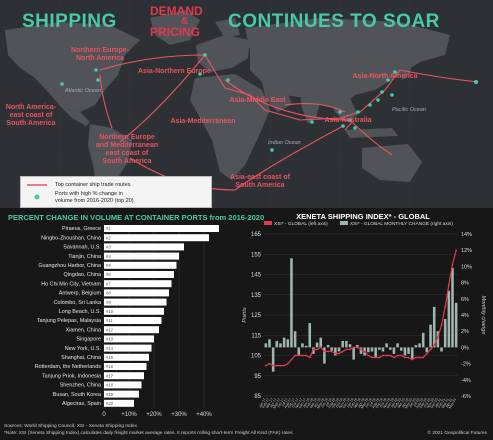 The image size is (493, 440). I want to click on y-tick: 105, so click(256, 357).